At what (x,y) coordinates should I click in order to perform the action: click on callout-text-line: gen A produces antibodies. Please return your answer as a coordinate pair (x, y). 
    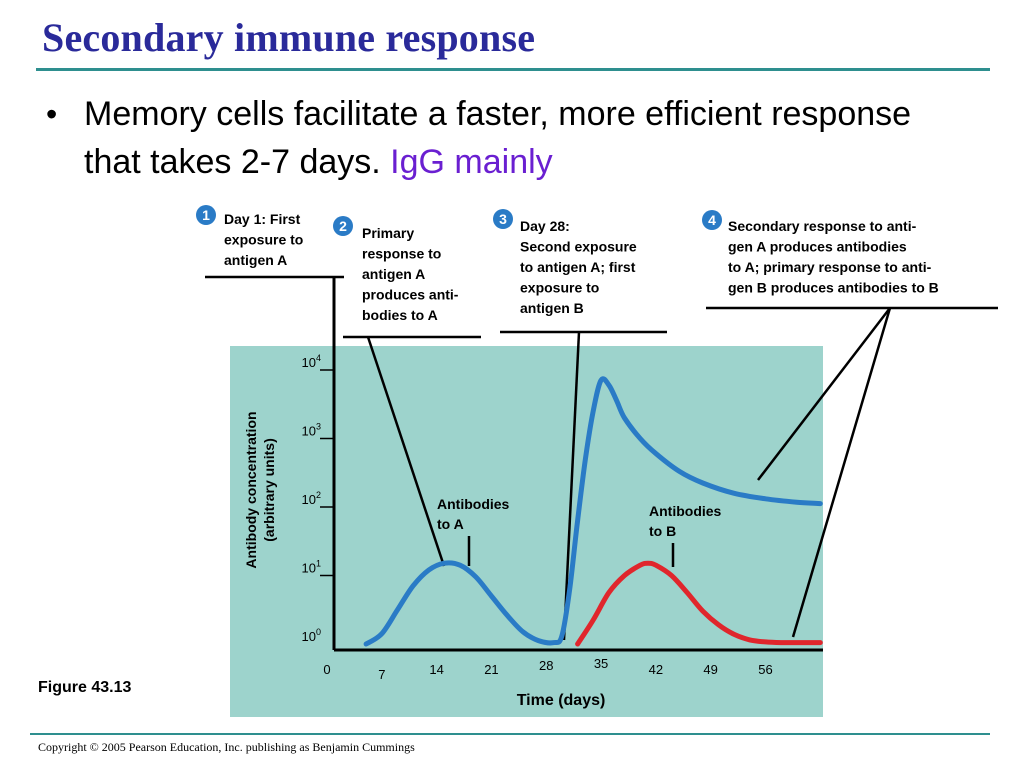
    Looking at the image, I should click on (817, 247).